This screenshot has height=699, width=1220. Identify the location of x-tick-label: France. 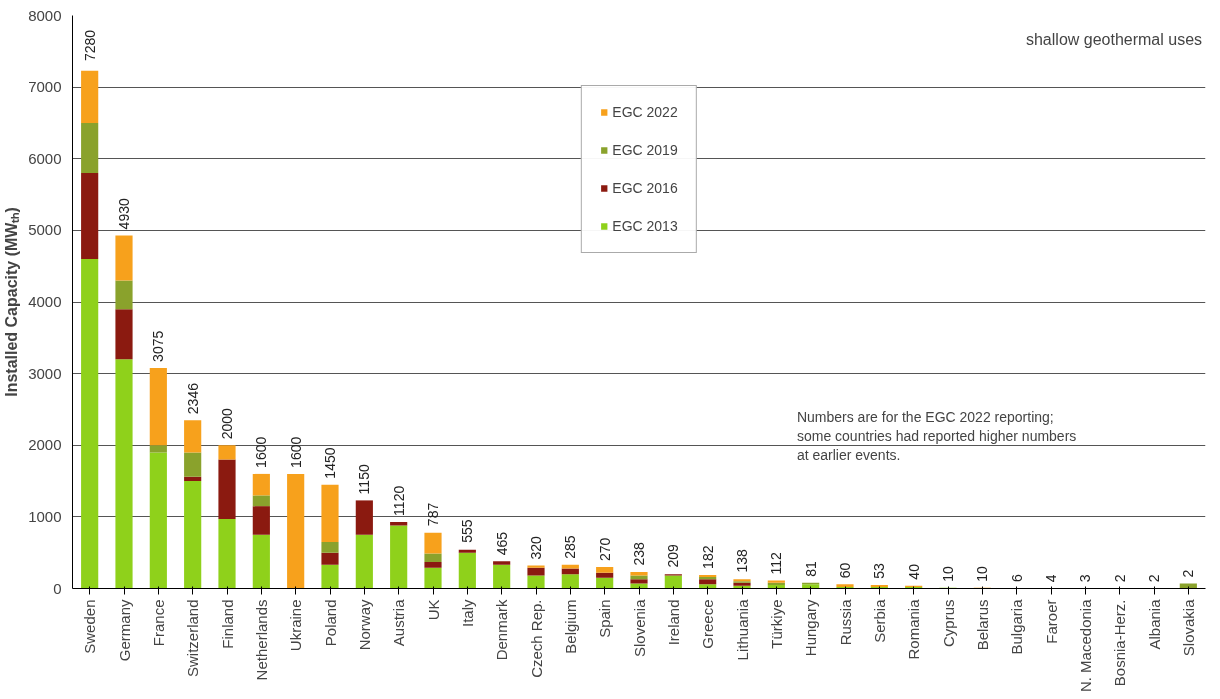
(158, 623).